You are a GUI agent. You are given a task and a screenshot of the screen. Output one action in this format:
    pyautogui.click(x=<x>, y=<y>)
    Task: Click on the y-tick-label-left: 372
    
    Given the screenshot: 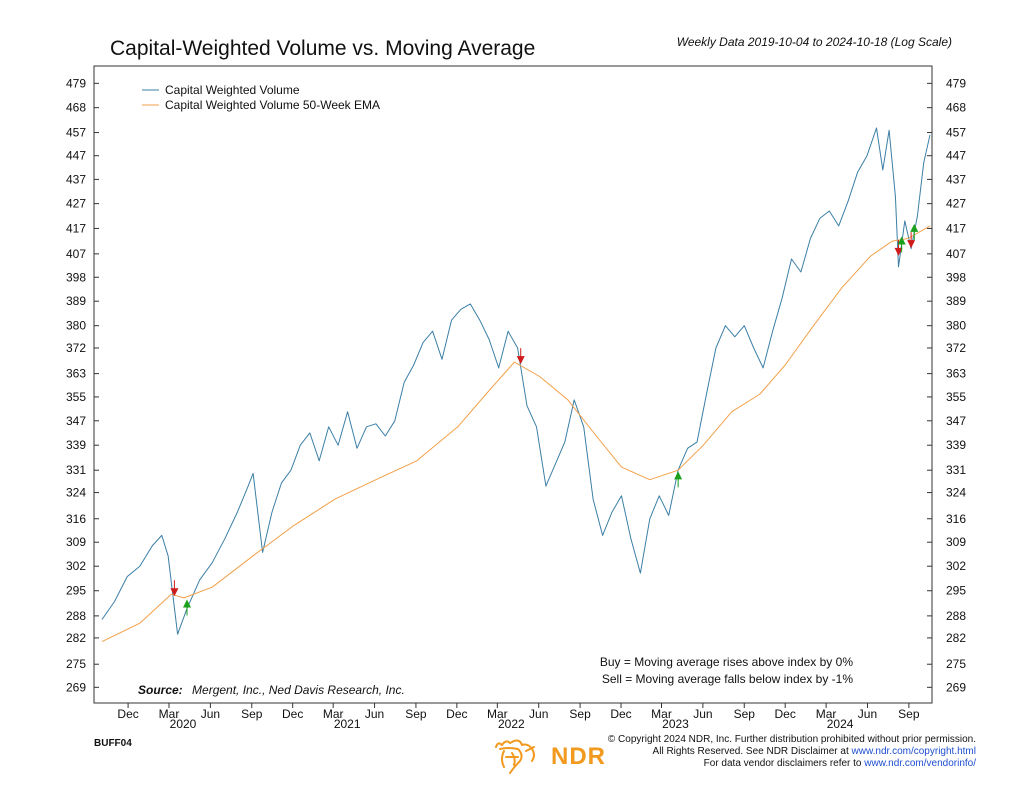 What is the action you would take?
    pyautogui.click(x=76, y=348)
    